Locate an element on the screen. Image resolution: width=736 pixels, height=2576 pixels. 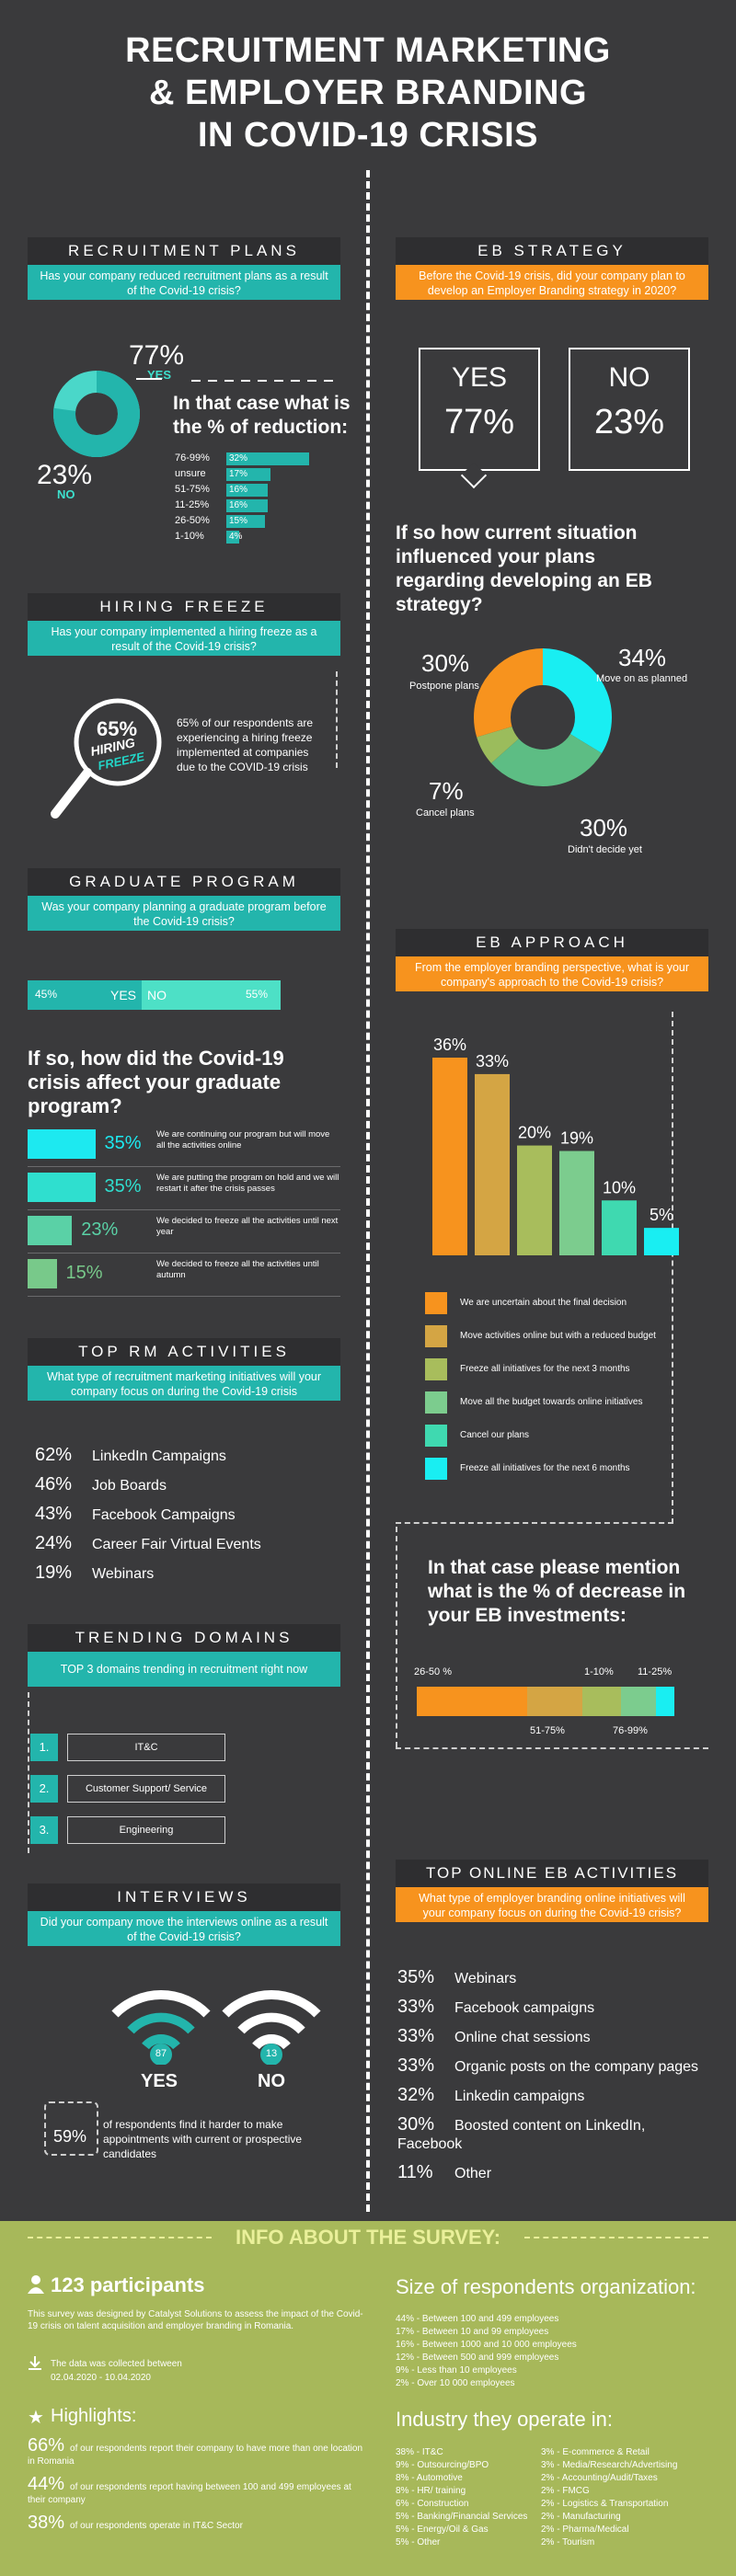
trending-label: Customer Support/ Service is located at coordinates (146, 1789).